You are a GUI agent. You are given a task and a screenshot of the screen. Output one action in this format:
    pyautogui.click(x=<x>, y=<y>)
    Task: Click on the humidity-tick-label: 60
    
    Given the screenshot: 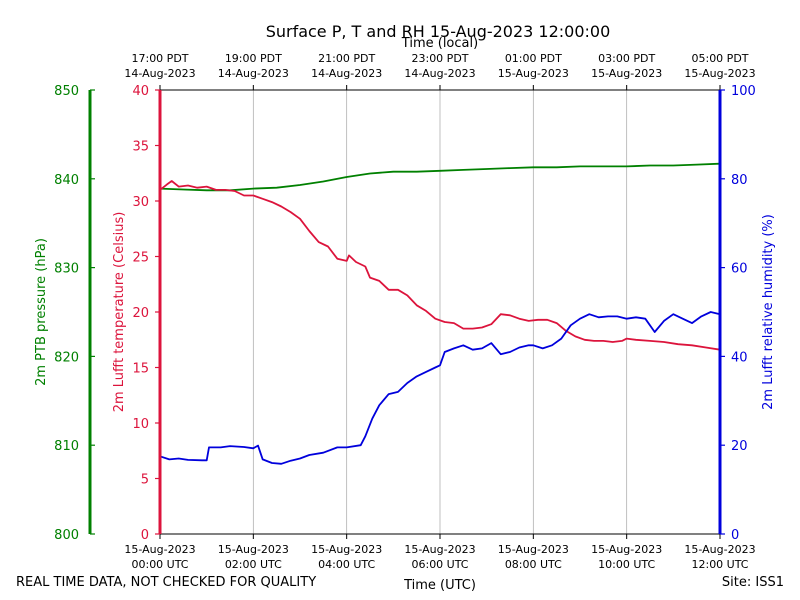 What is the action you would take?
    pyautogui.click(x=739, y=269)
    